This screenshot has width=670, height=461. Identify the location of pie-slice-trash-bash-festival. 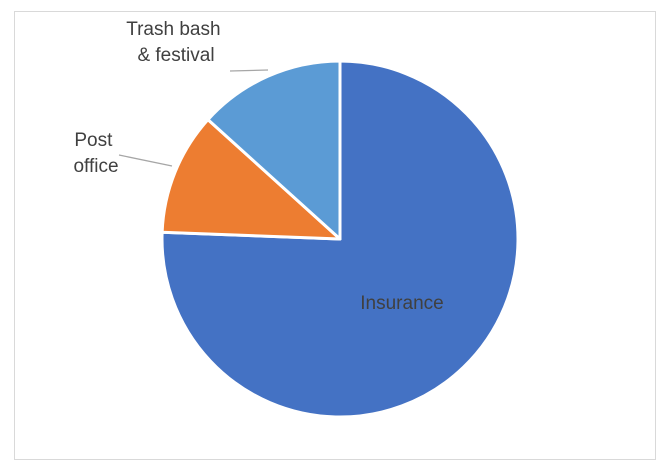
(274, 150).